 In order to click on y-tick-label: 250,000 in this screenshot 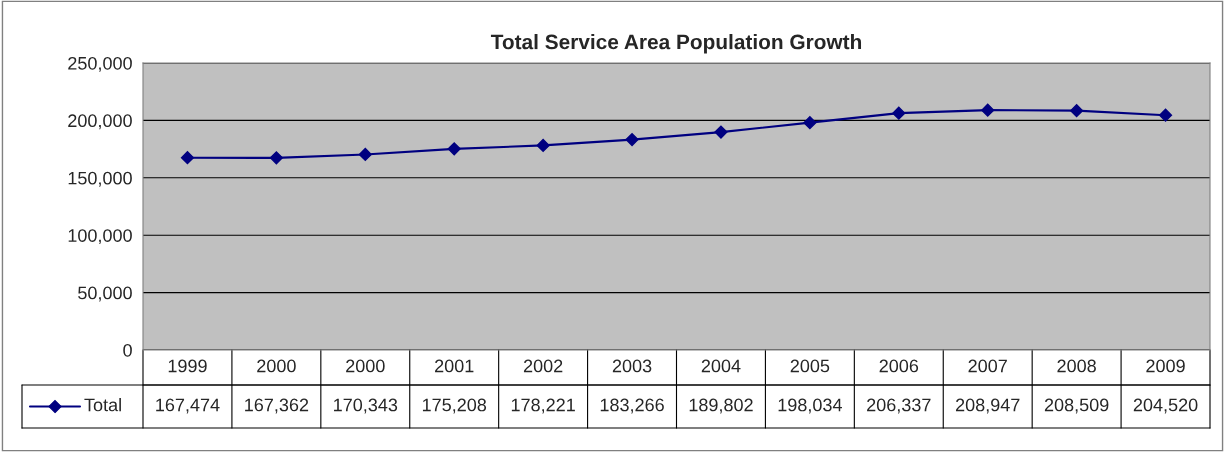, I will do `click(100, 64)`.